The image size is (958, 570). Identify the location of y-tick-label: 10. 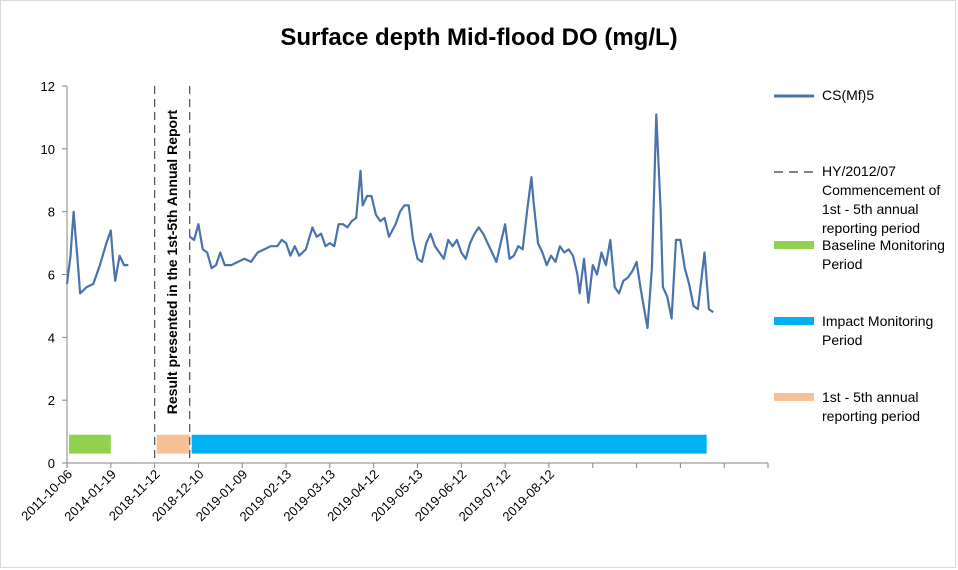
(48, 149).